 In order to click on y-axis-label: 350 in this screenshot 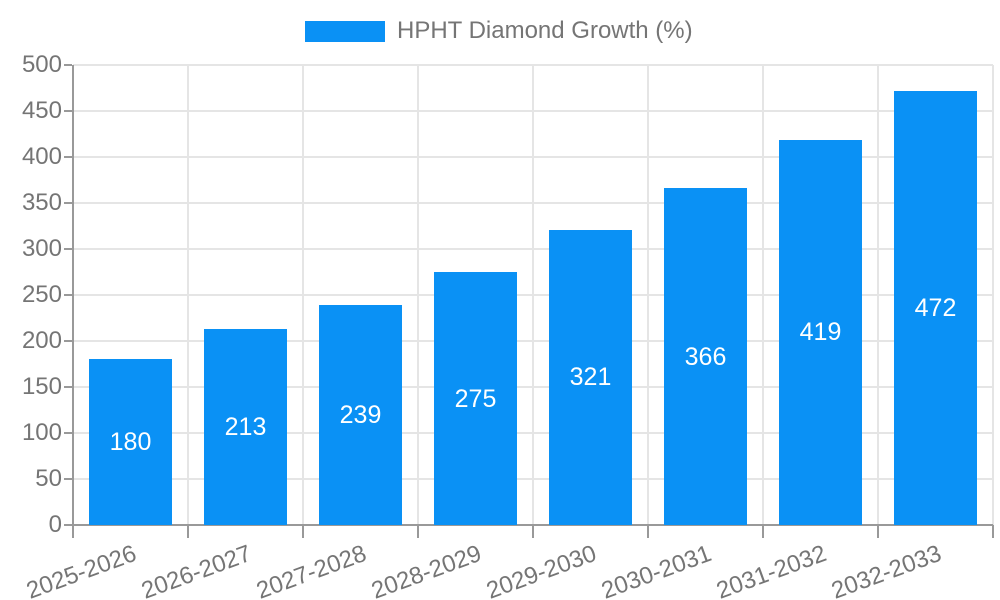, I will do `click(41, 202)`.